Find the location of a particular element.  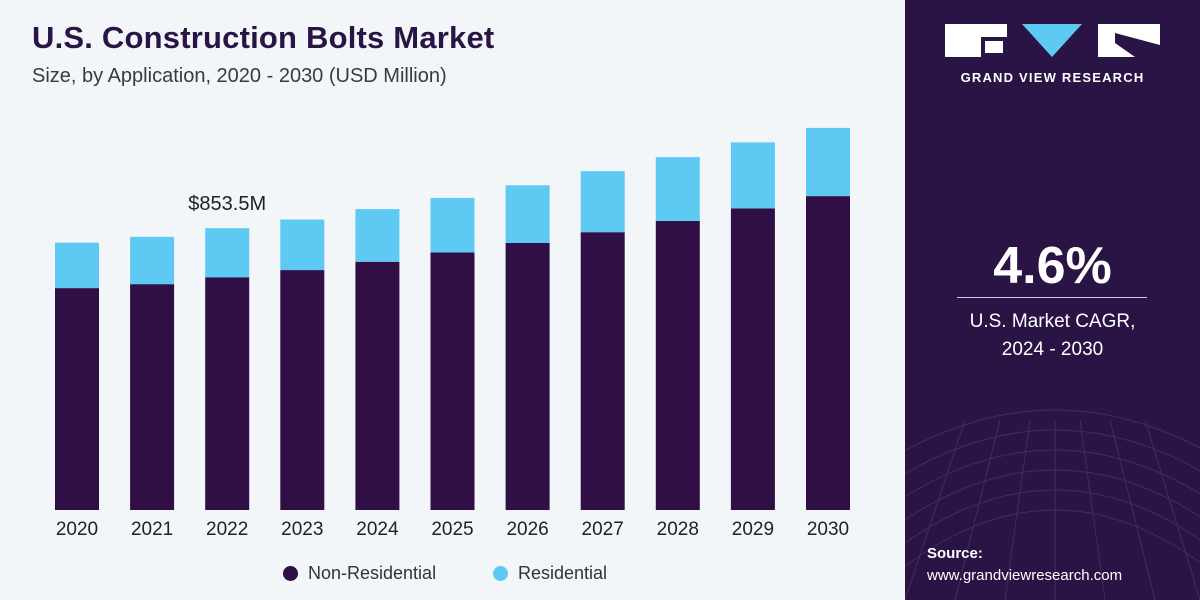

x-tick-label-2030: 2030 is located at coordinates (828, 529).